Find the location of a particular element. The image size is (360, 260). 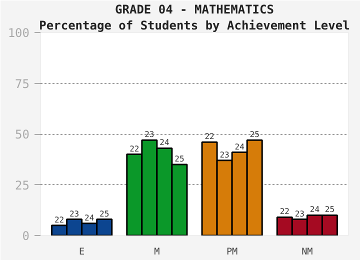

series-label: 24 is located at coordinates (89, 217).